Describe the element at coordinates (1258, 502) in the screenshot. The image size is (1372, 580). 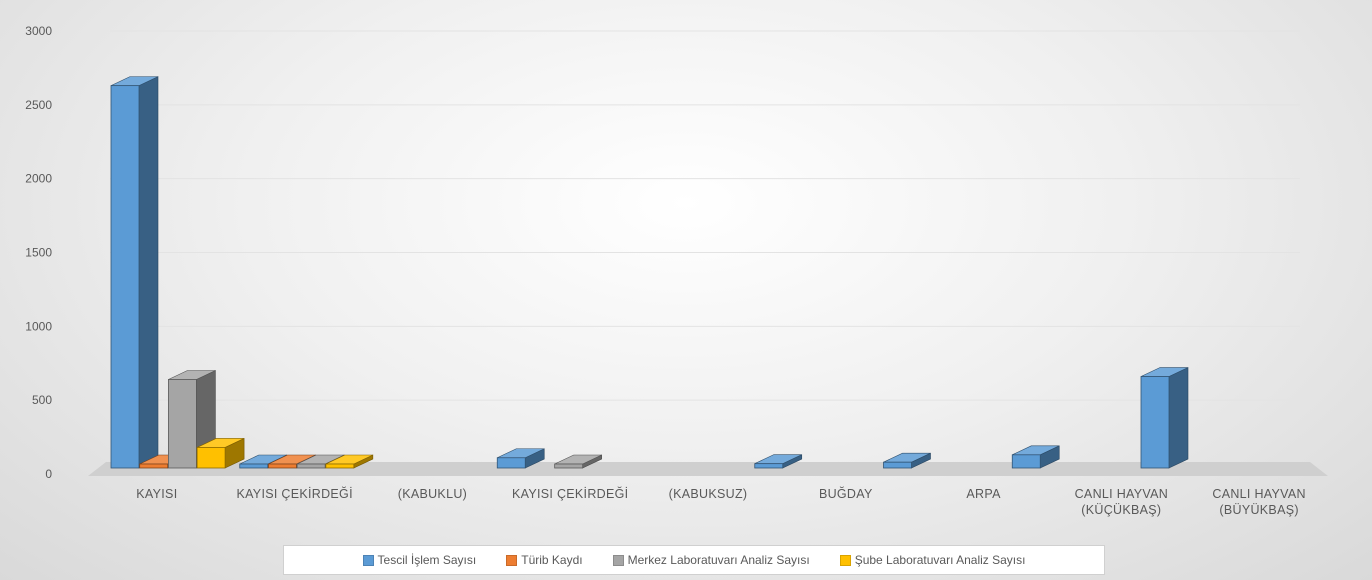
I see `x-category-label: CANLI HAYVAN (BÜYÜKBAŞ)` at that location.